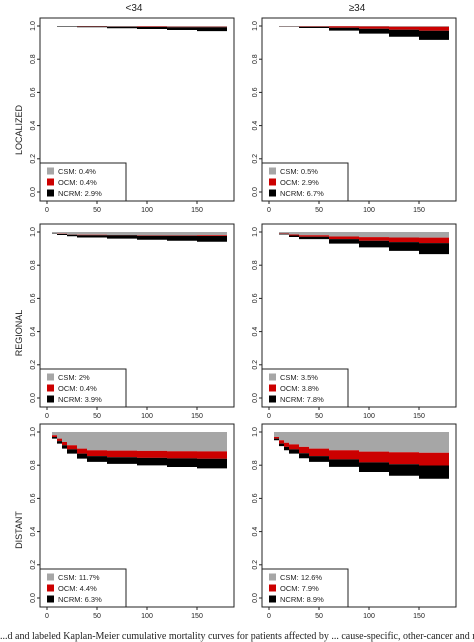 The height and width of the screenshot is (642, 474). I want to click on x-tick-label-regional-lt34: 0, so click(47, 416).